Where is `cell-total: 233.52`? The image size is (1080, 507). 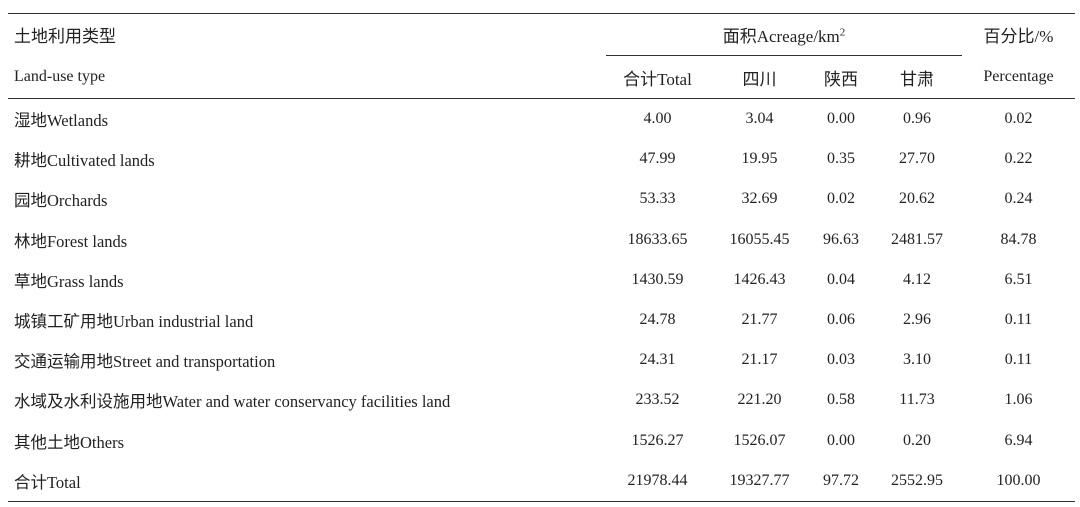
cell-total: 233.52 is located at coordinates (657, 400).